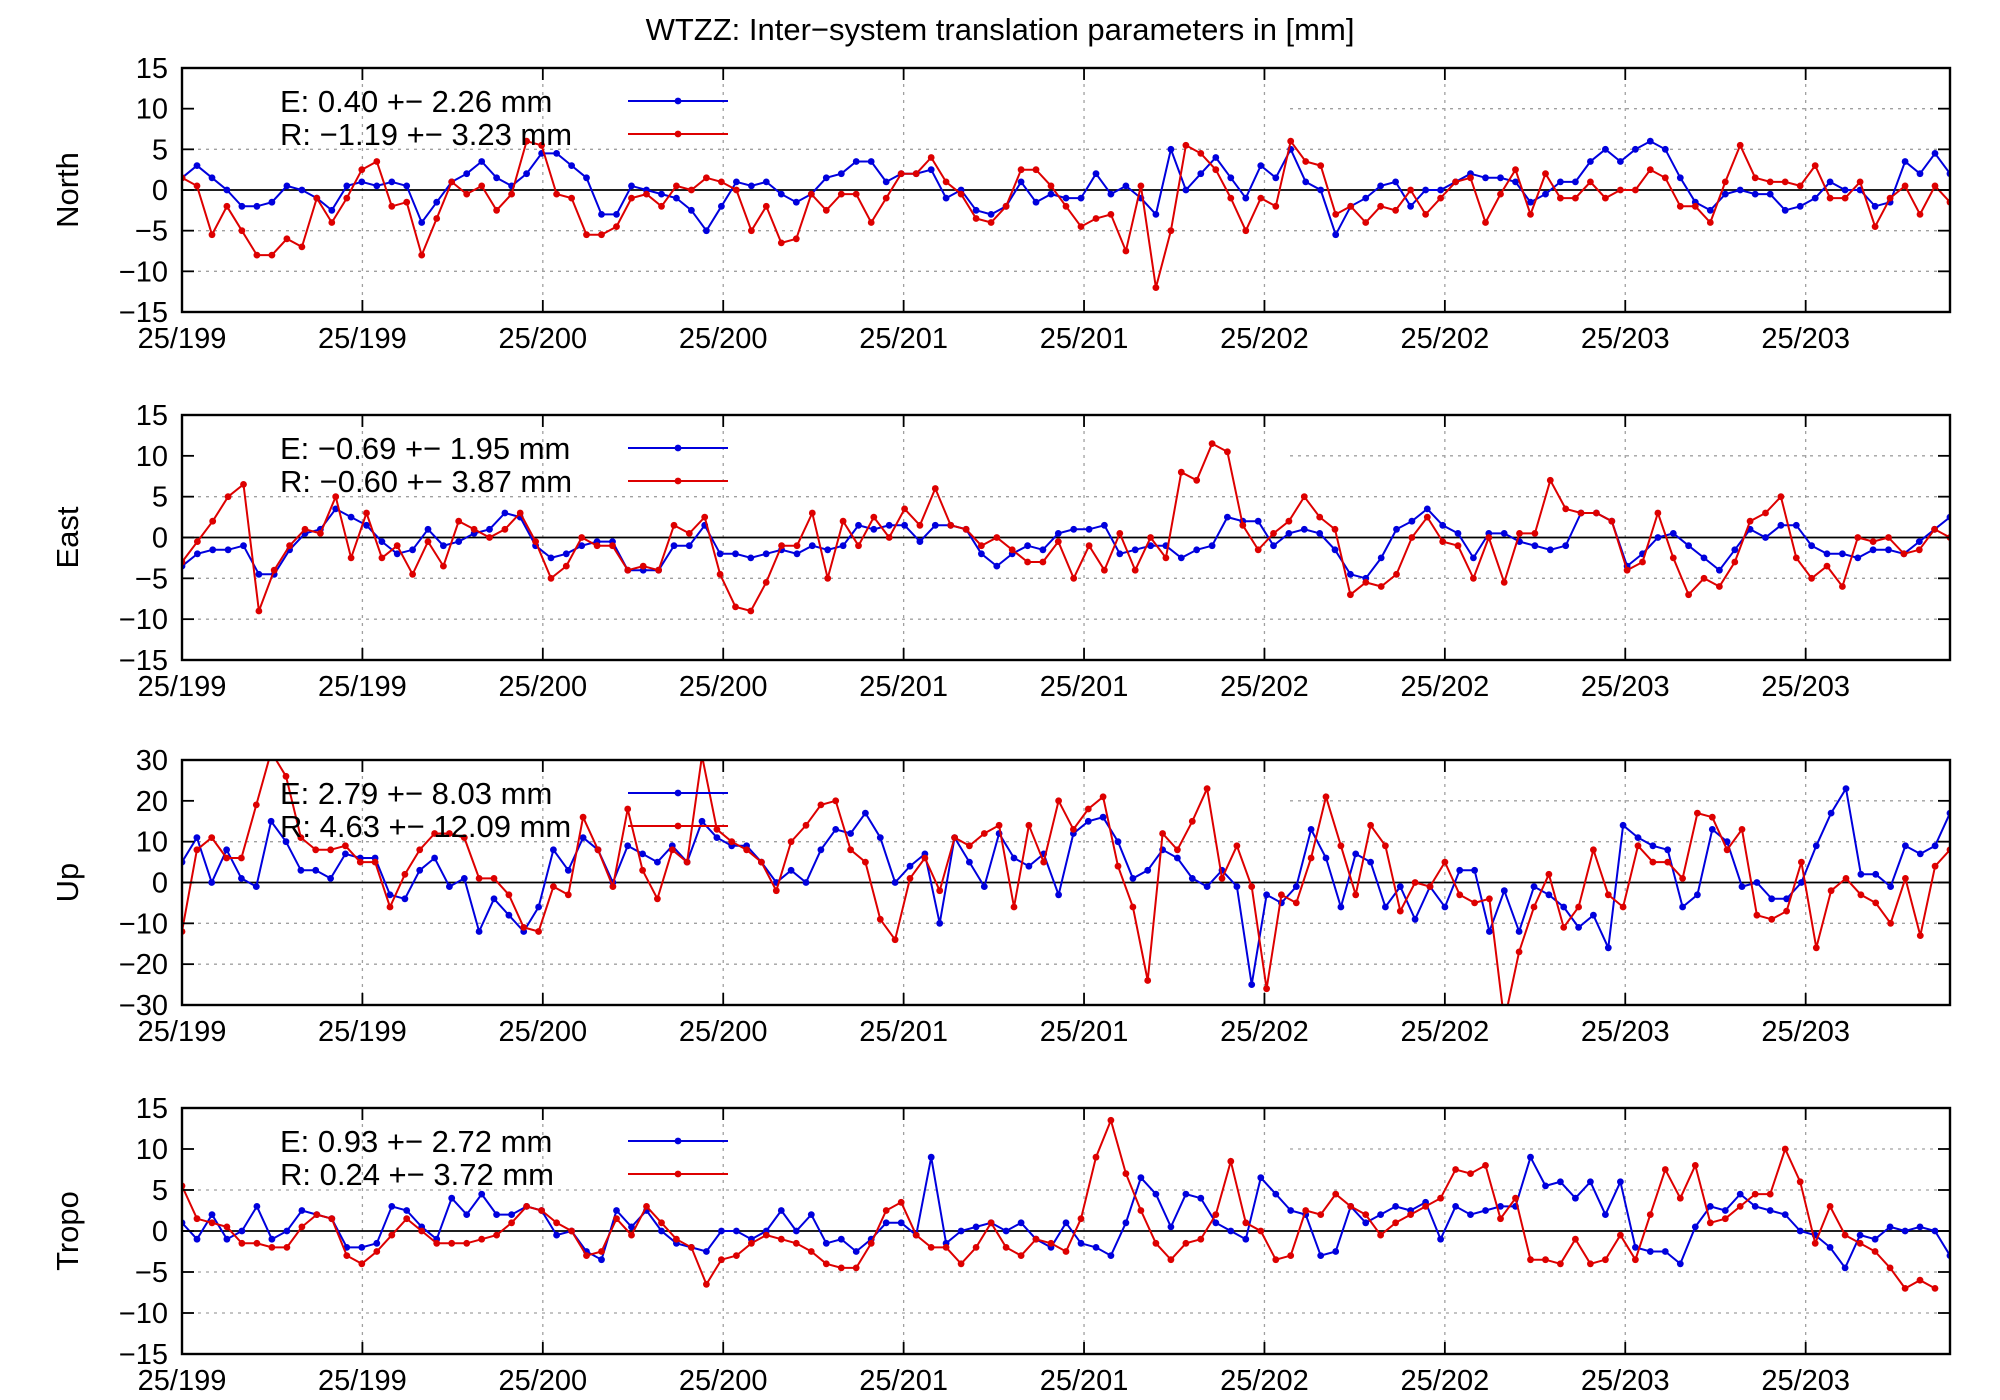  I want to click on y-axis-label: Tropo, so click(67, 1231).